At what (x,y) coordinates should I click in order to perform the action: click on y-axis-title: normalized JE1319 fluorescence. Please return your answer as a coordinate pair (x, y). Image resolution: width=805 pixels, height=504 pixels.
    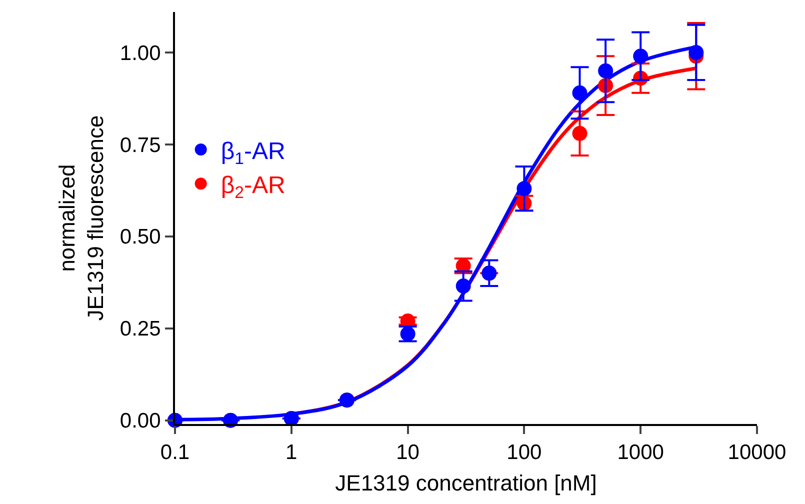
    Looking at the image, I should click on (81, 218).